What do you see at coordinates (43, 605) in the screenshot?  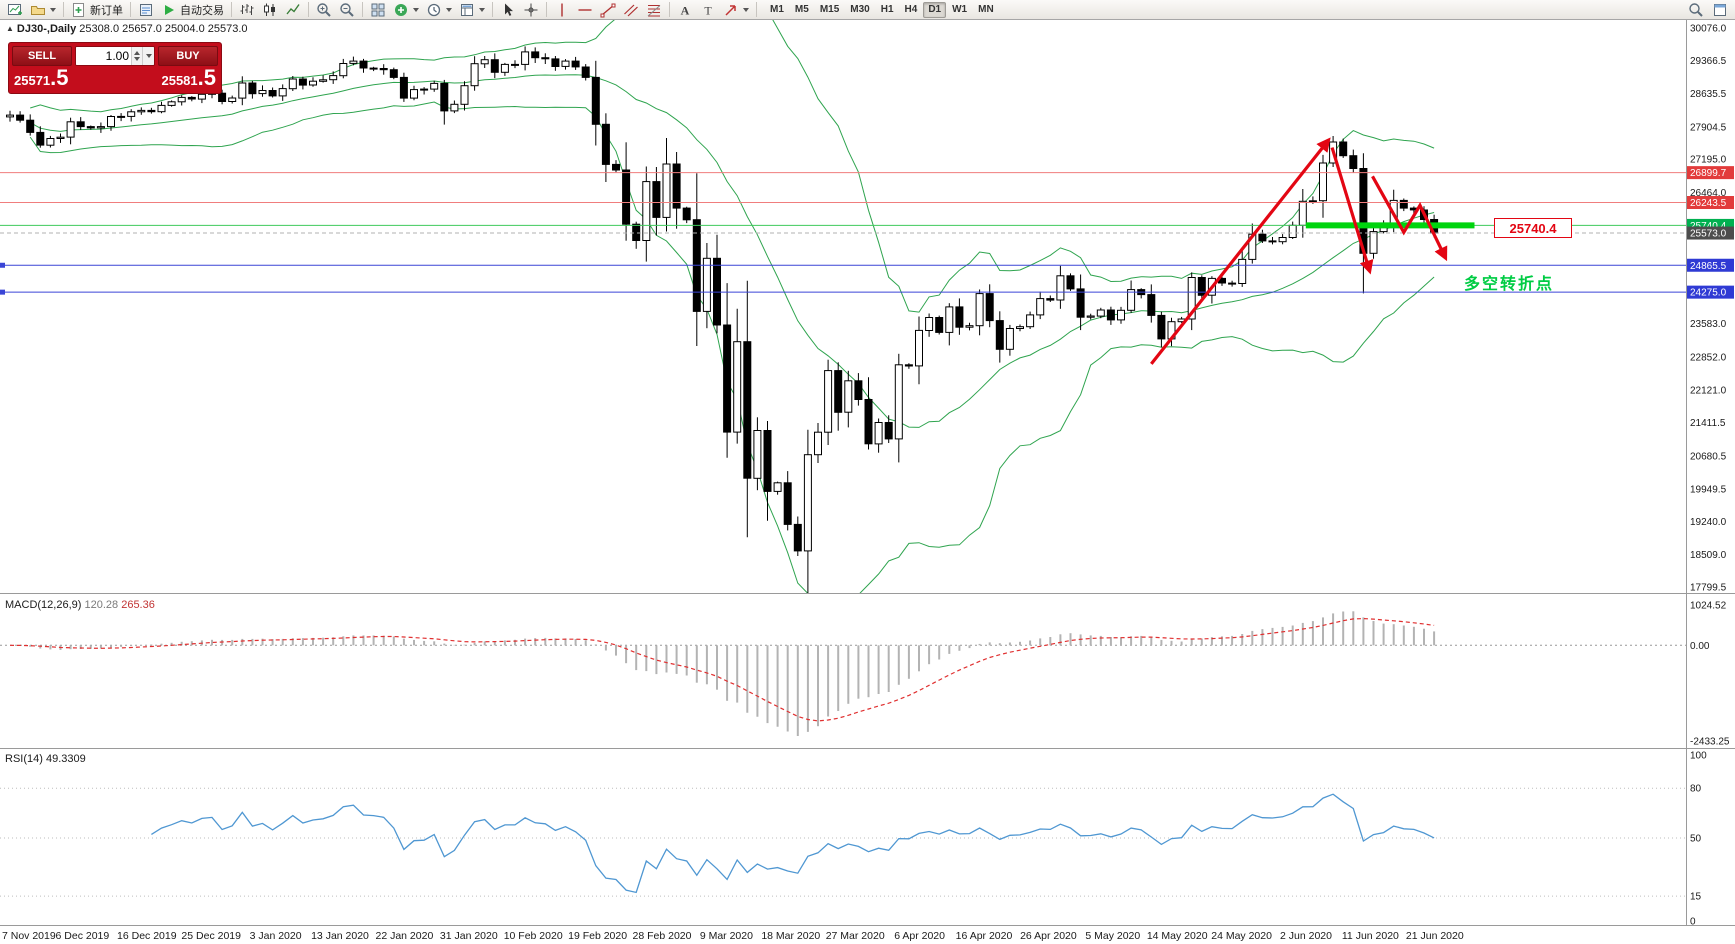 I see `macd-name: MACD(12,26,9)` at bounding box center [43, 605].